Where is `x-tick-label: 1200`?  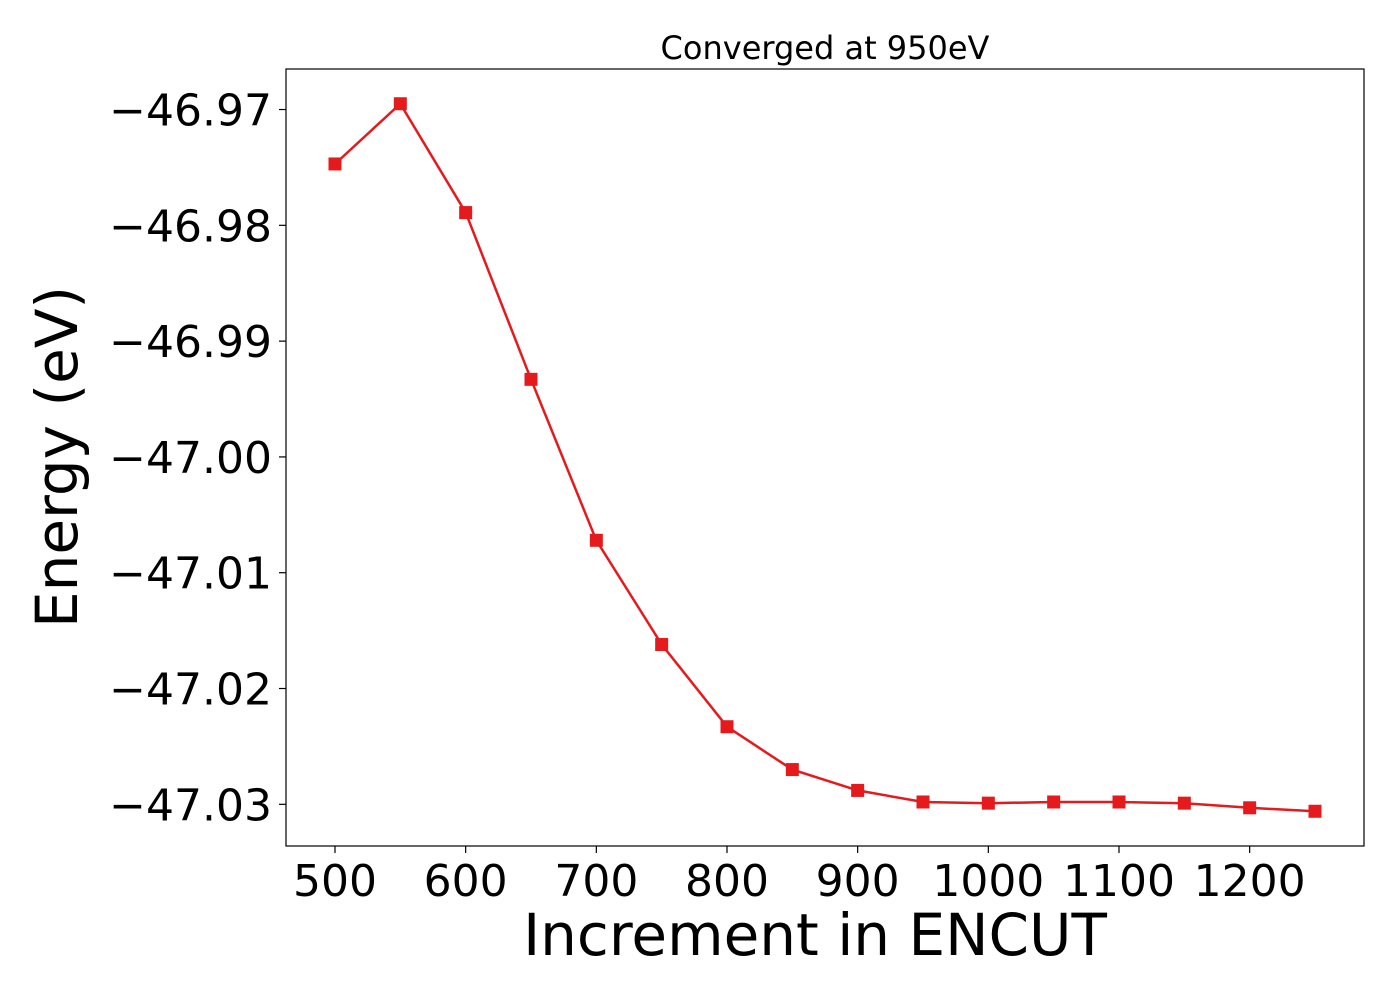 x-tick-label: 1200 is located at coordinates (1250, 881).